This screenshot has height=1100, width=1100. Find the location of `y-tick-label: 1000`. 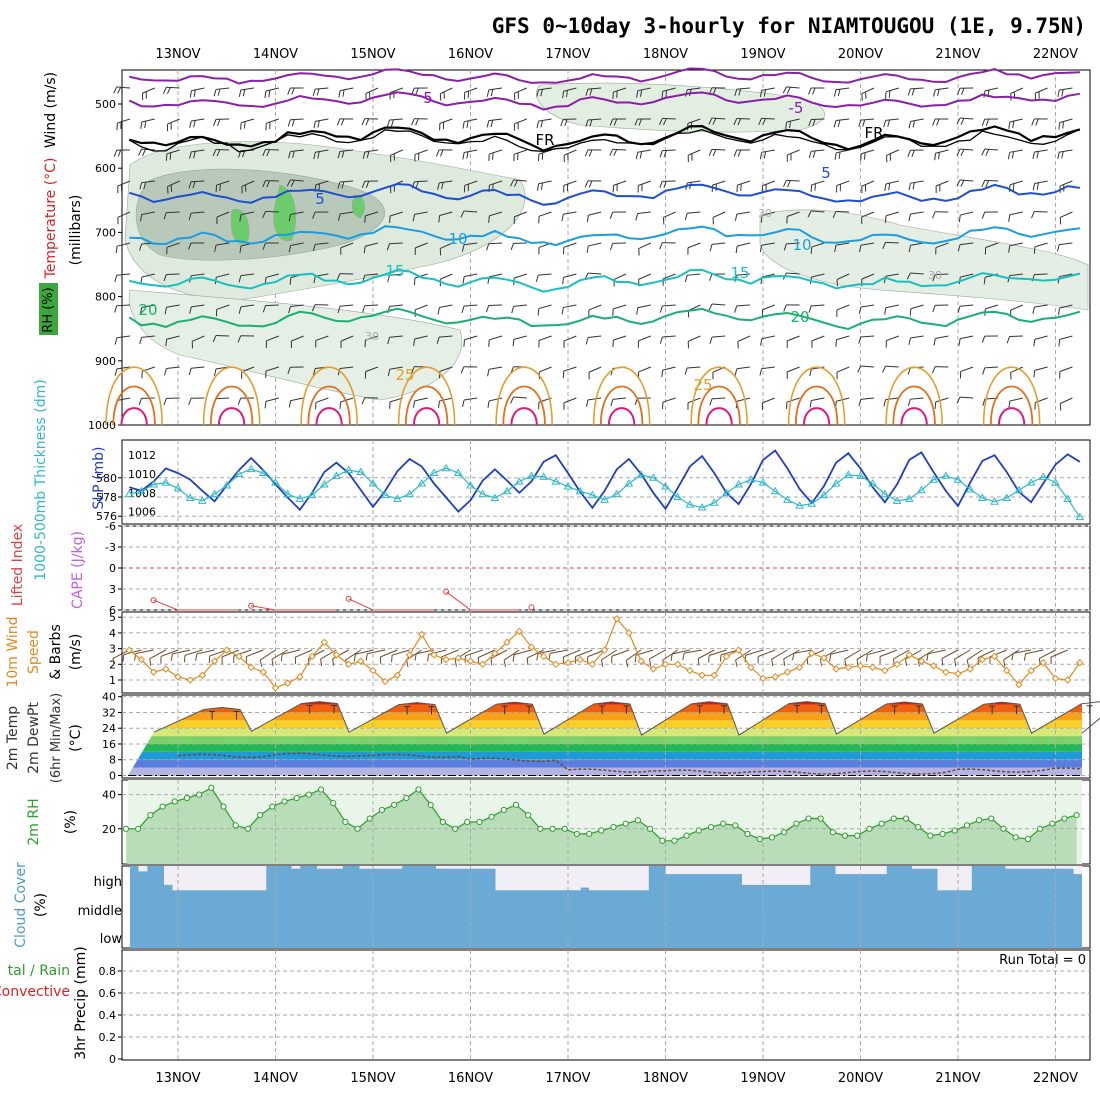

y-tick-label: 1000 is located at coordinates (102, 425).